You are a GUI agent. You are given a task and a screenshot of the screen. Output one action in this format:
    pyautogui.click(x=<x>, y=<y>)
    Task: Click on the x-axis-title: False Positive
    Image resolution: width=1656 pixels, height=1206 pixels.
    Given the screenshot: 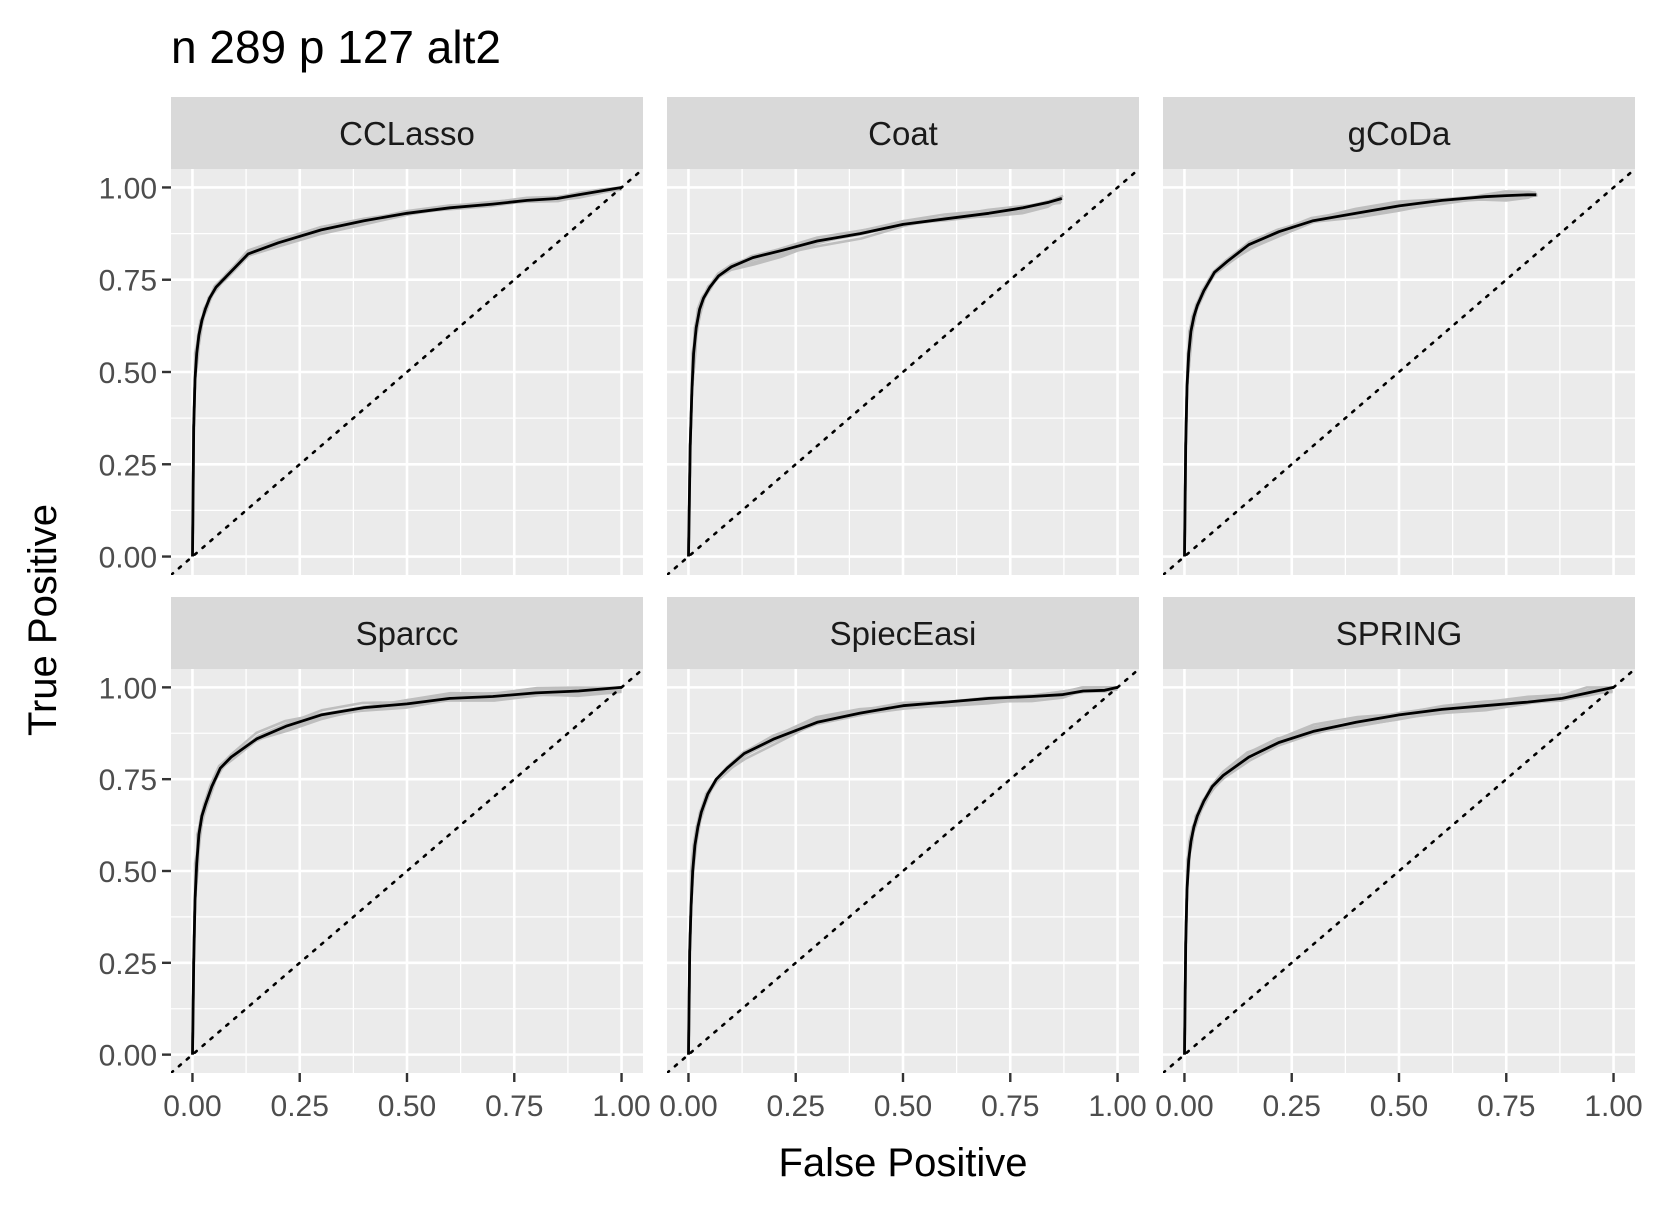 What is the action you would take?
    pyautogui.click(x=903, y=1163)
    